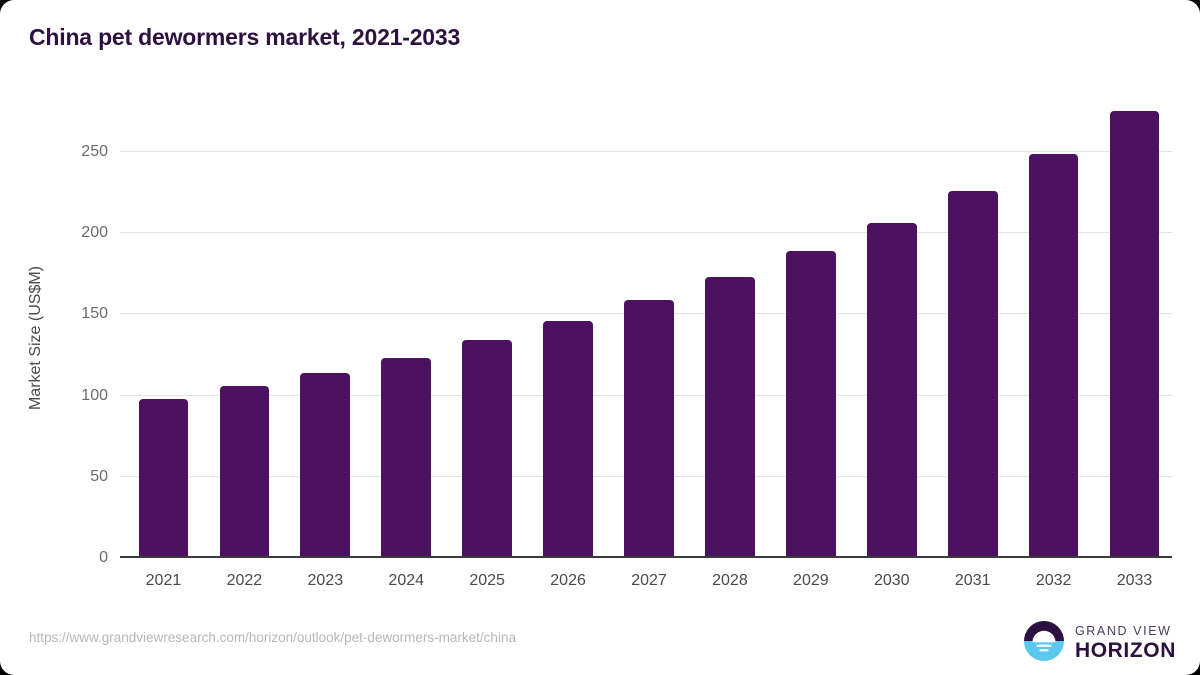 The height and width of the screenshot is (675, 1200). I want to click on bar-2027, so click(649, 428).